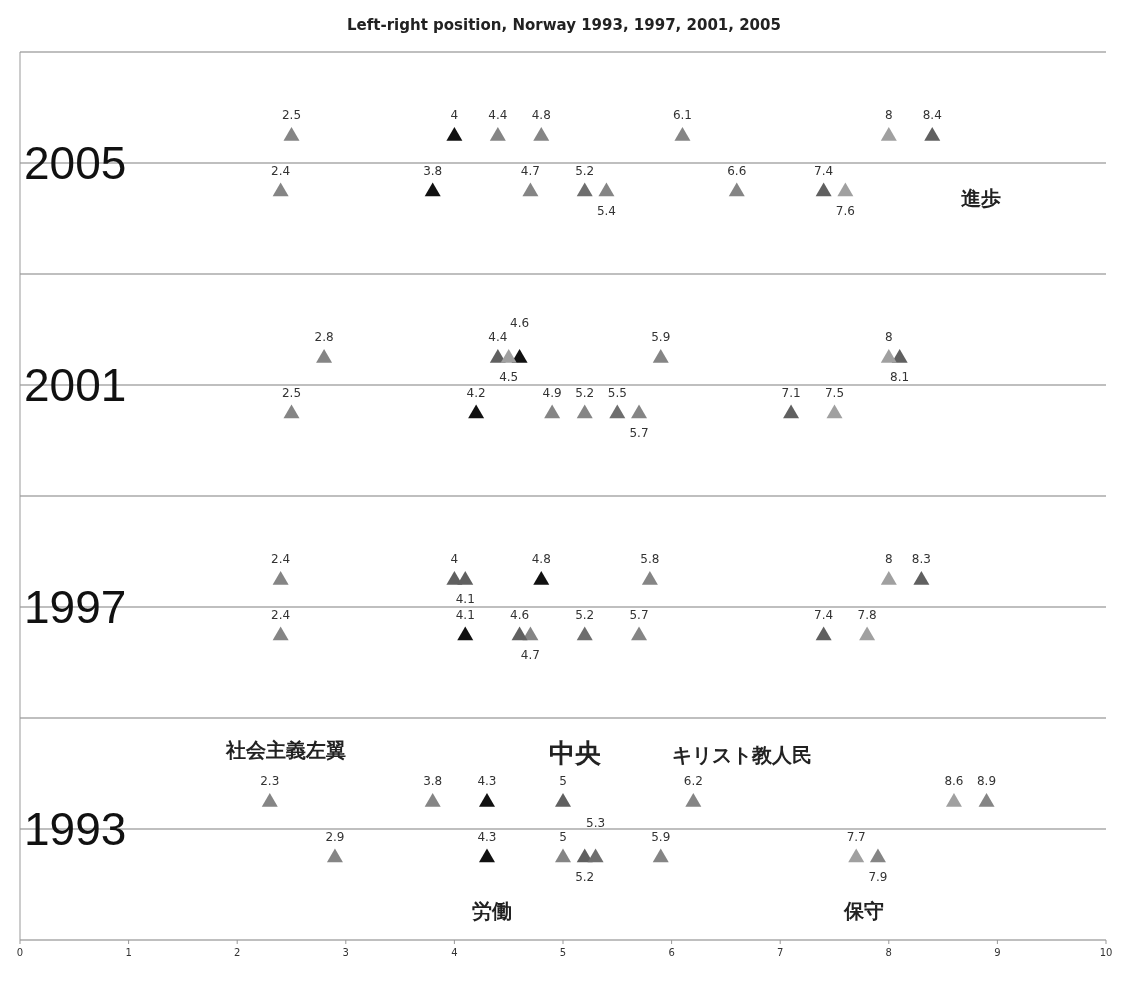  I want to click on data-label: 7.9, so click(878, 876).